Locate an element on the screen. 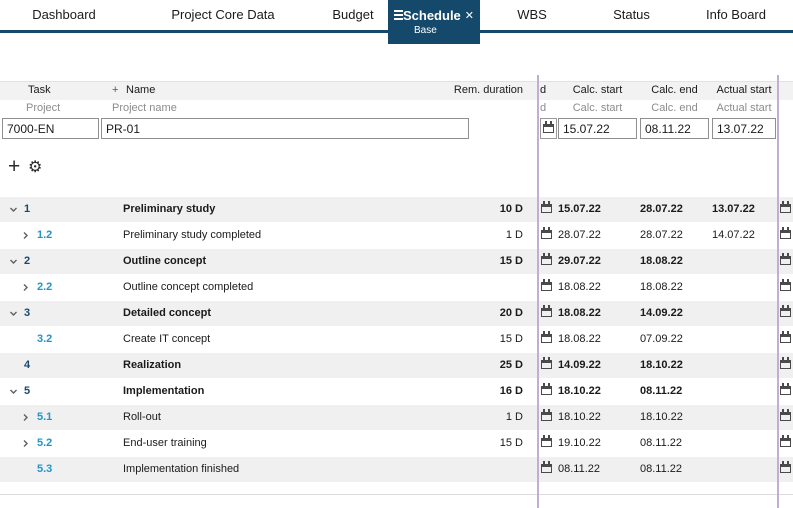 This screenshot has height=508, width=793. calc-end-input is located at coordinates (674, 128).